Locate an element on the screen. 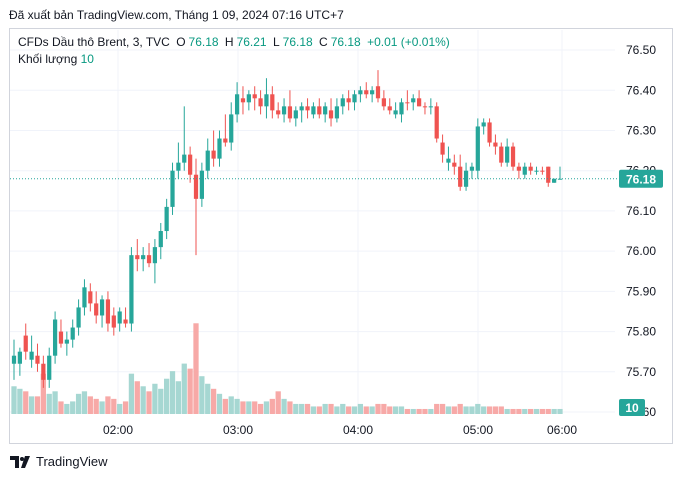 The width and height of the screenshot is (682, 479). price-tick-label: 75.80 is located at coordinates (641, 332).